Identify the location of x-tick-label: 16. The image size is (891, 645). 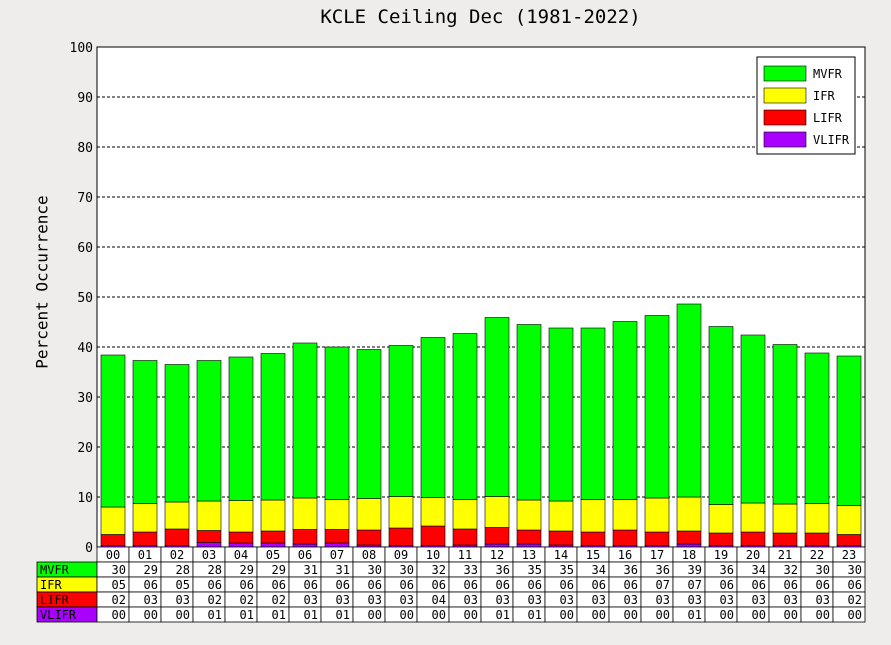
(625, 555).